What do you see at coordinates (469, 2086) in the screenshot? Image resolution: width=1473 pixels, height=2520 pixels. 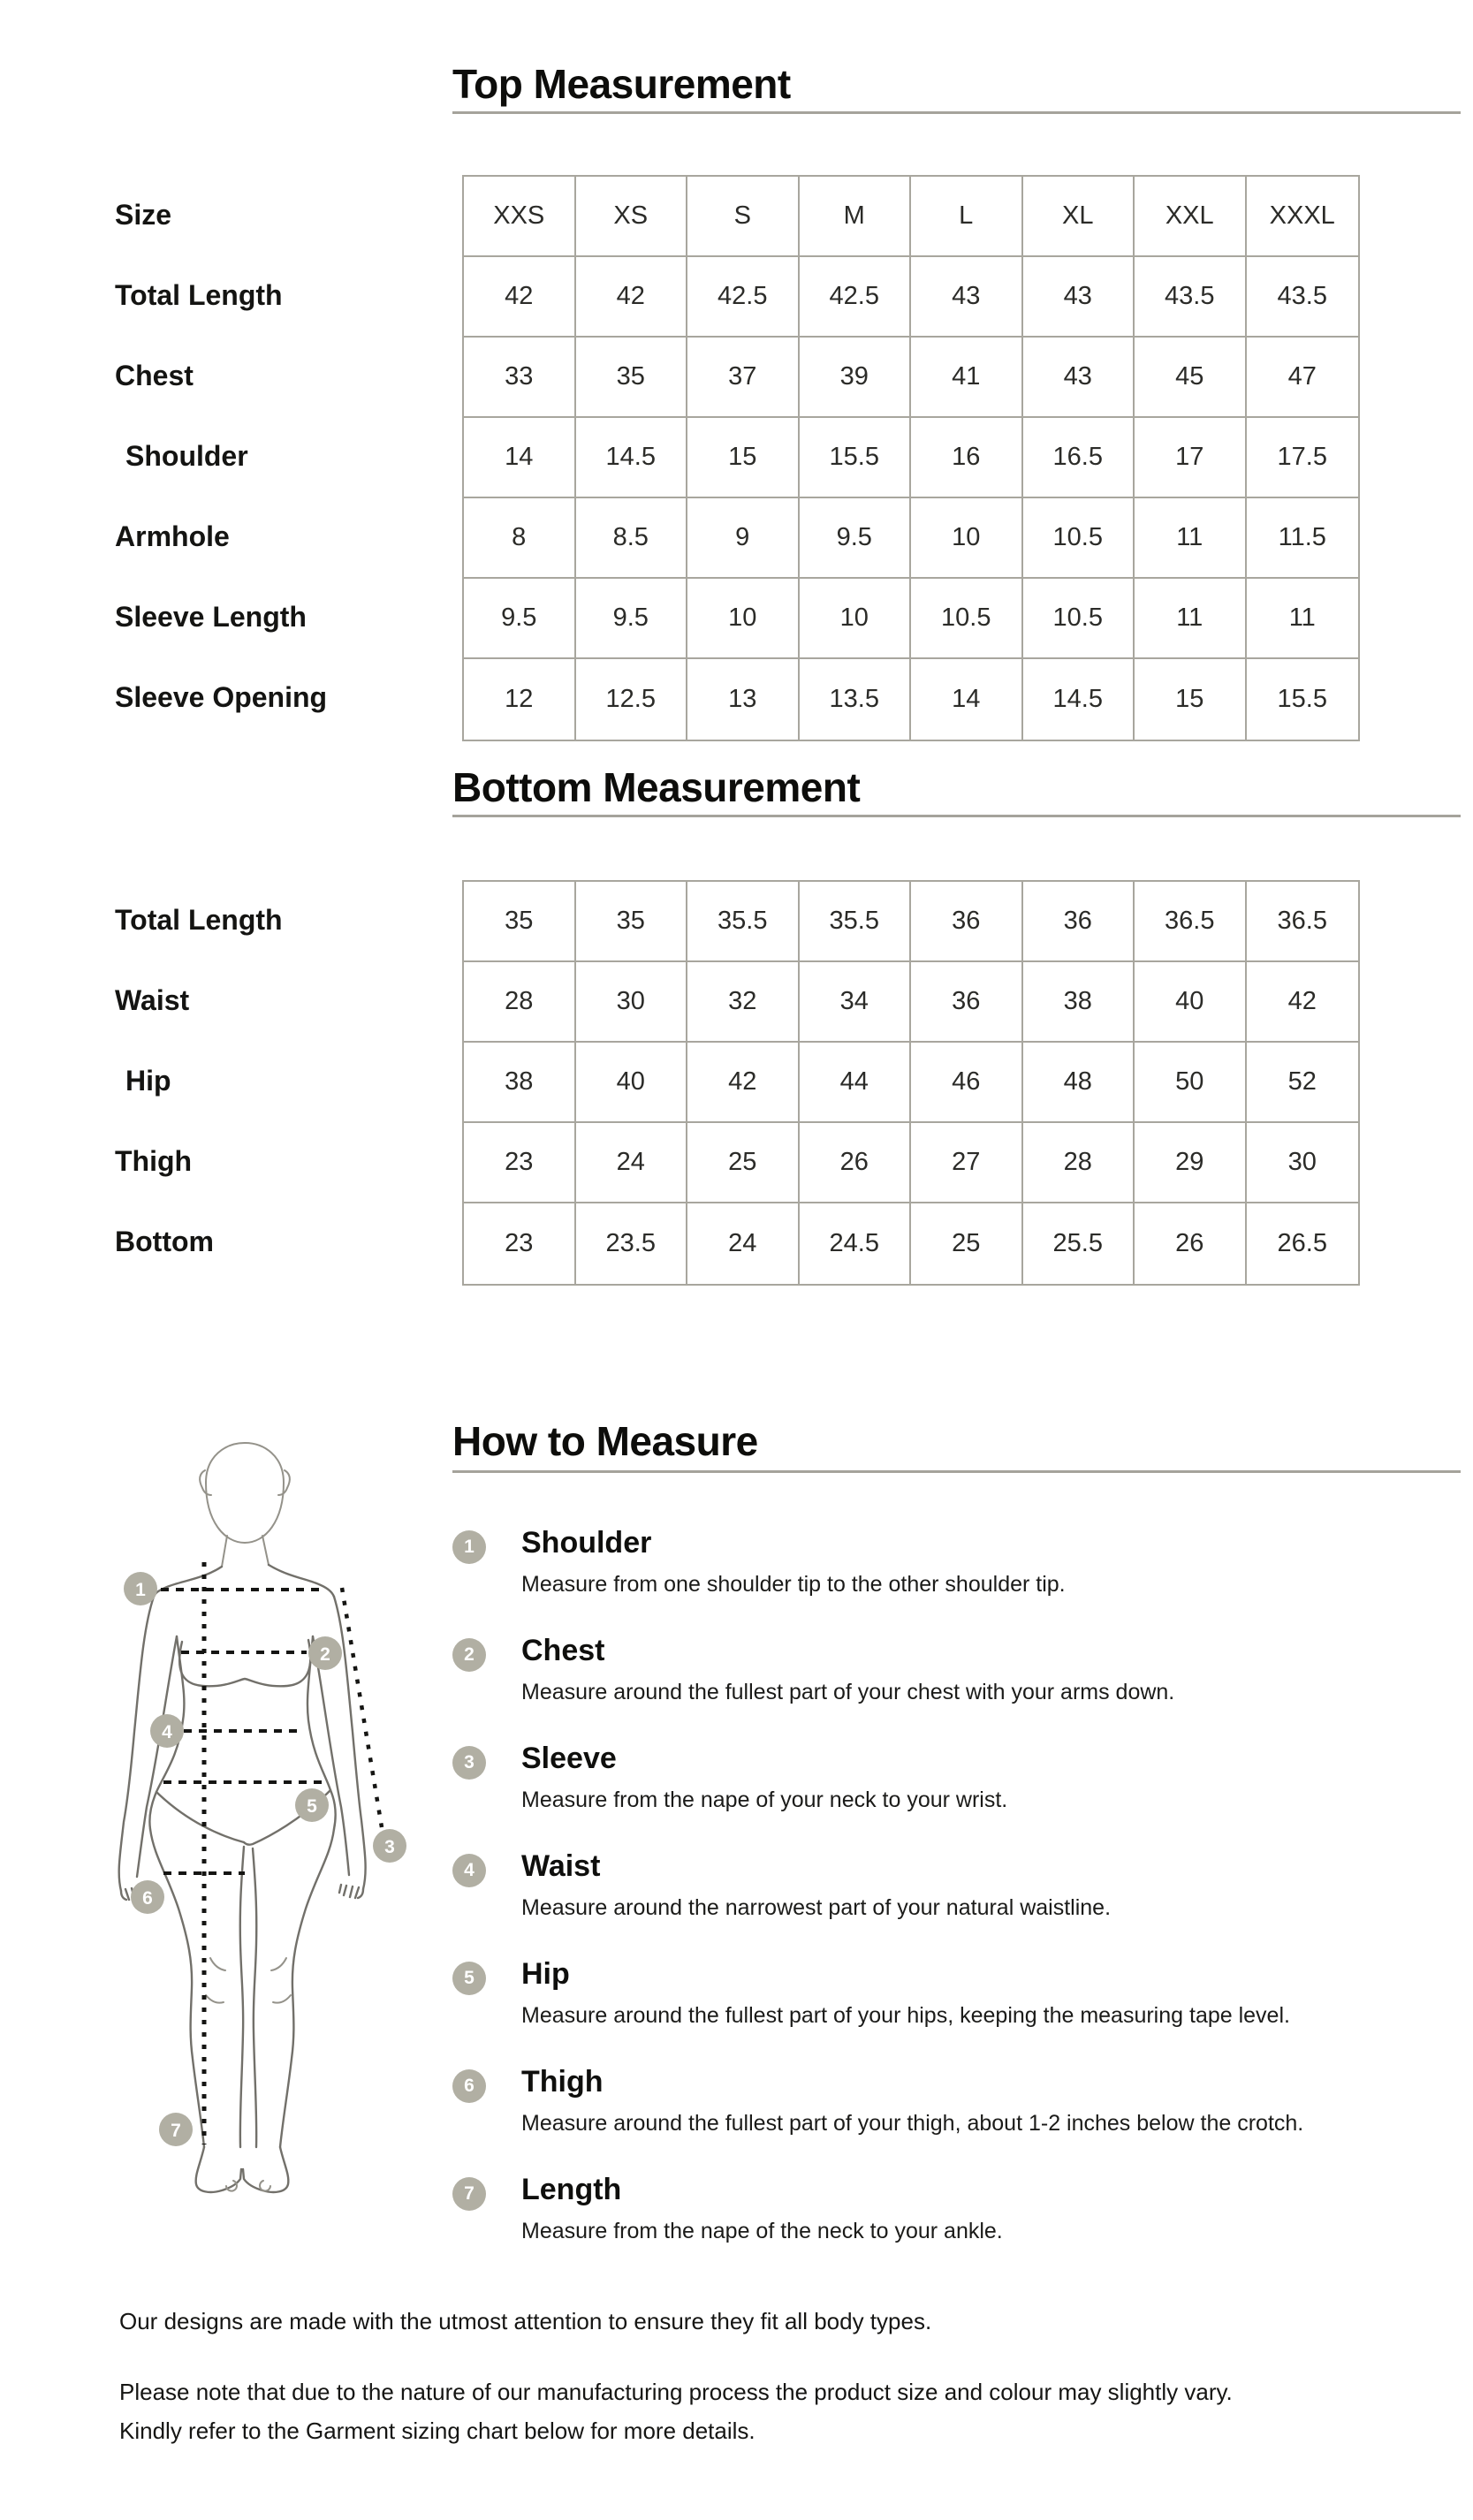 I see `step-number-badge: 6` at bounding box center [469, 2086].